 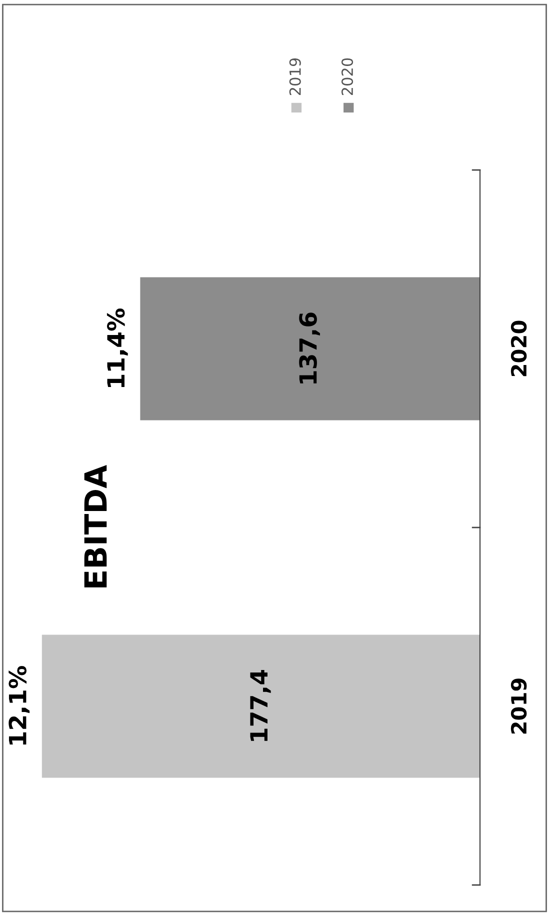 I want to click on data-label: 137,6, so click(x=309, y=348).